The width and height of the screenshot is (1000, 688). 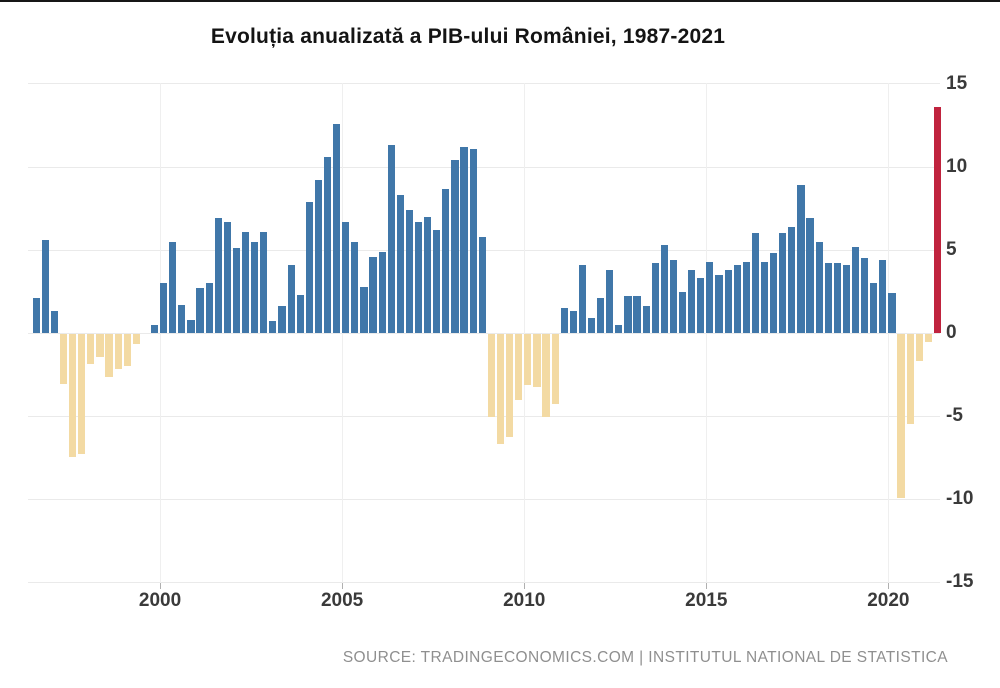 What do you see at coordinates (327, 245) in the screenshot?
I see `gdp-bar-2004-Q3` at bounding box center [327, 245].